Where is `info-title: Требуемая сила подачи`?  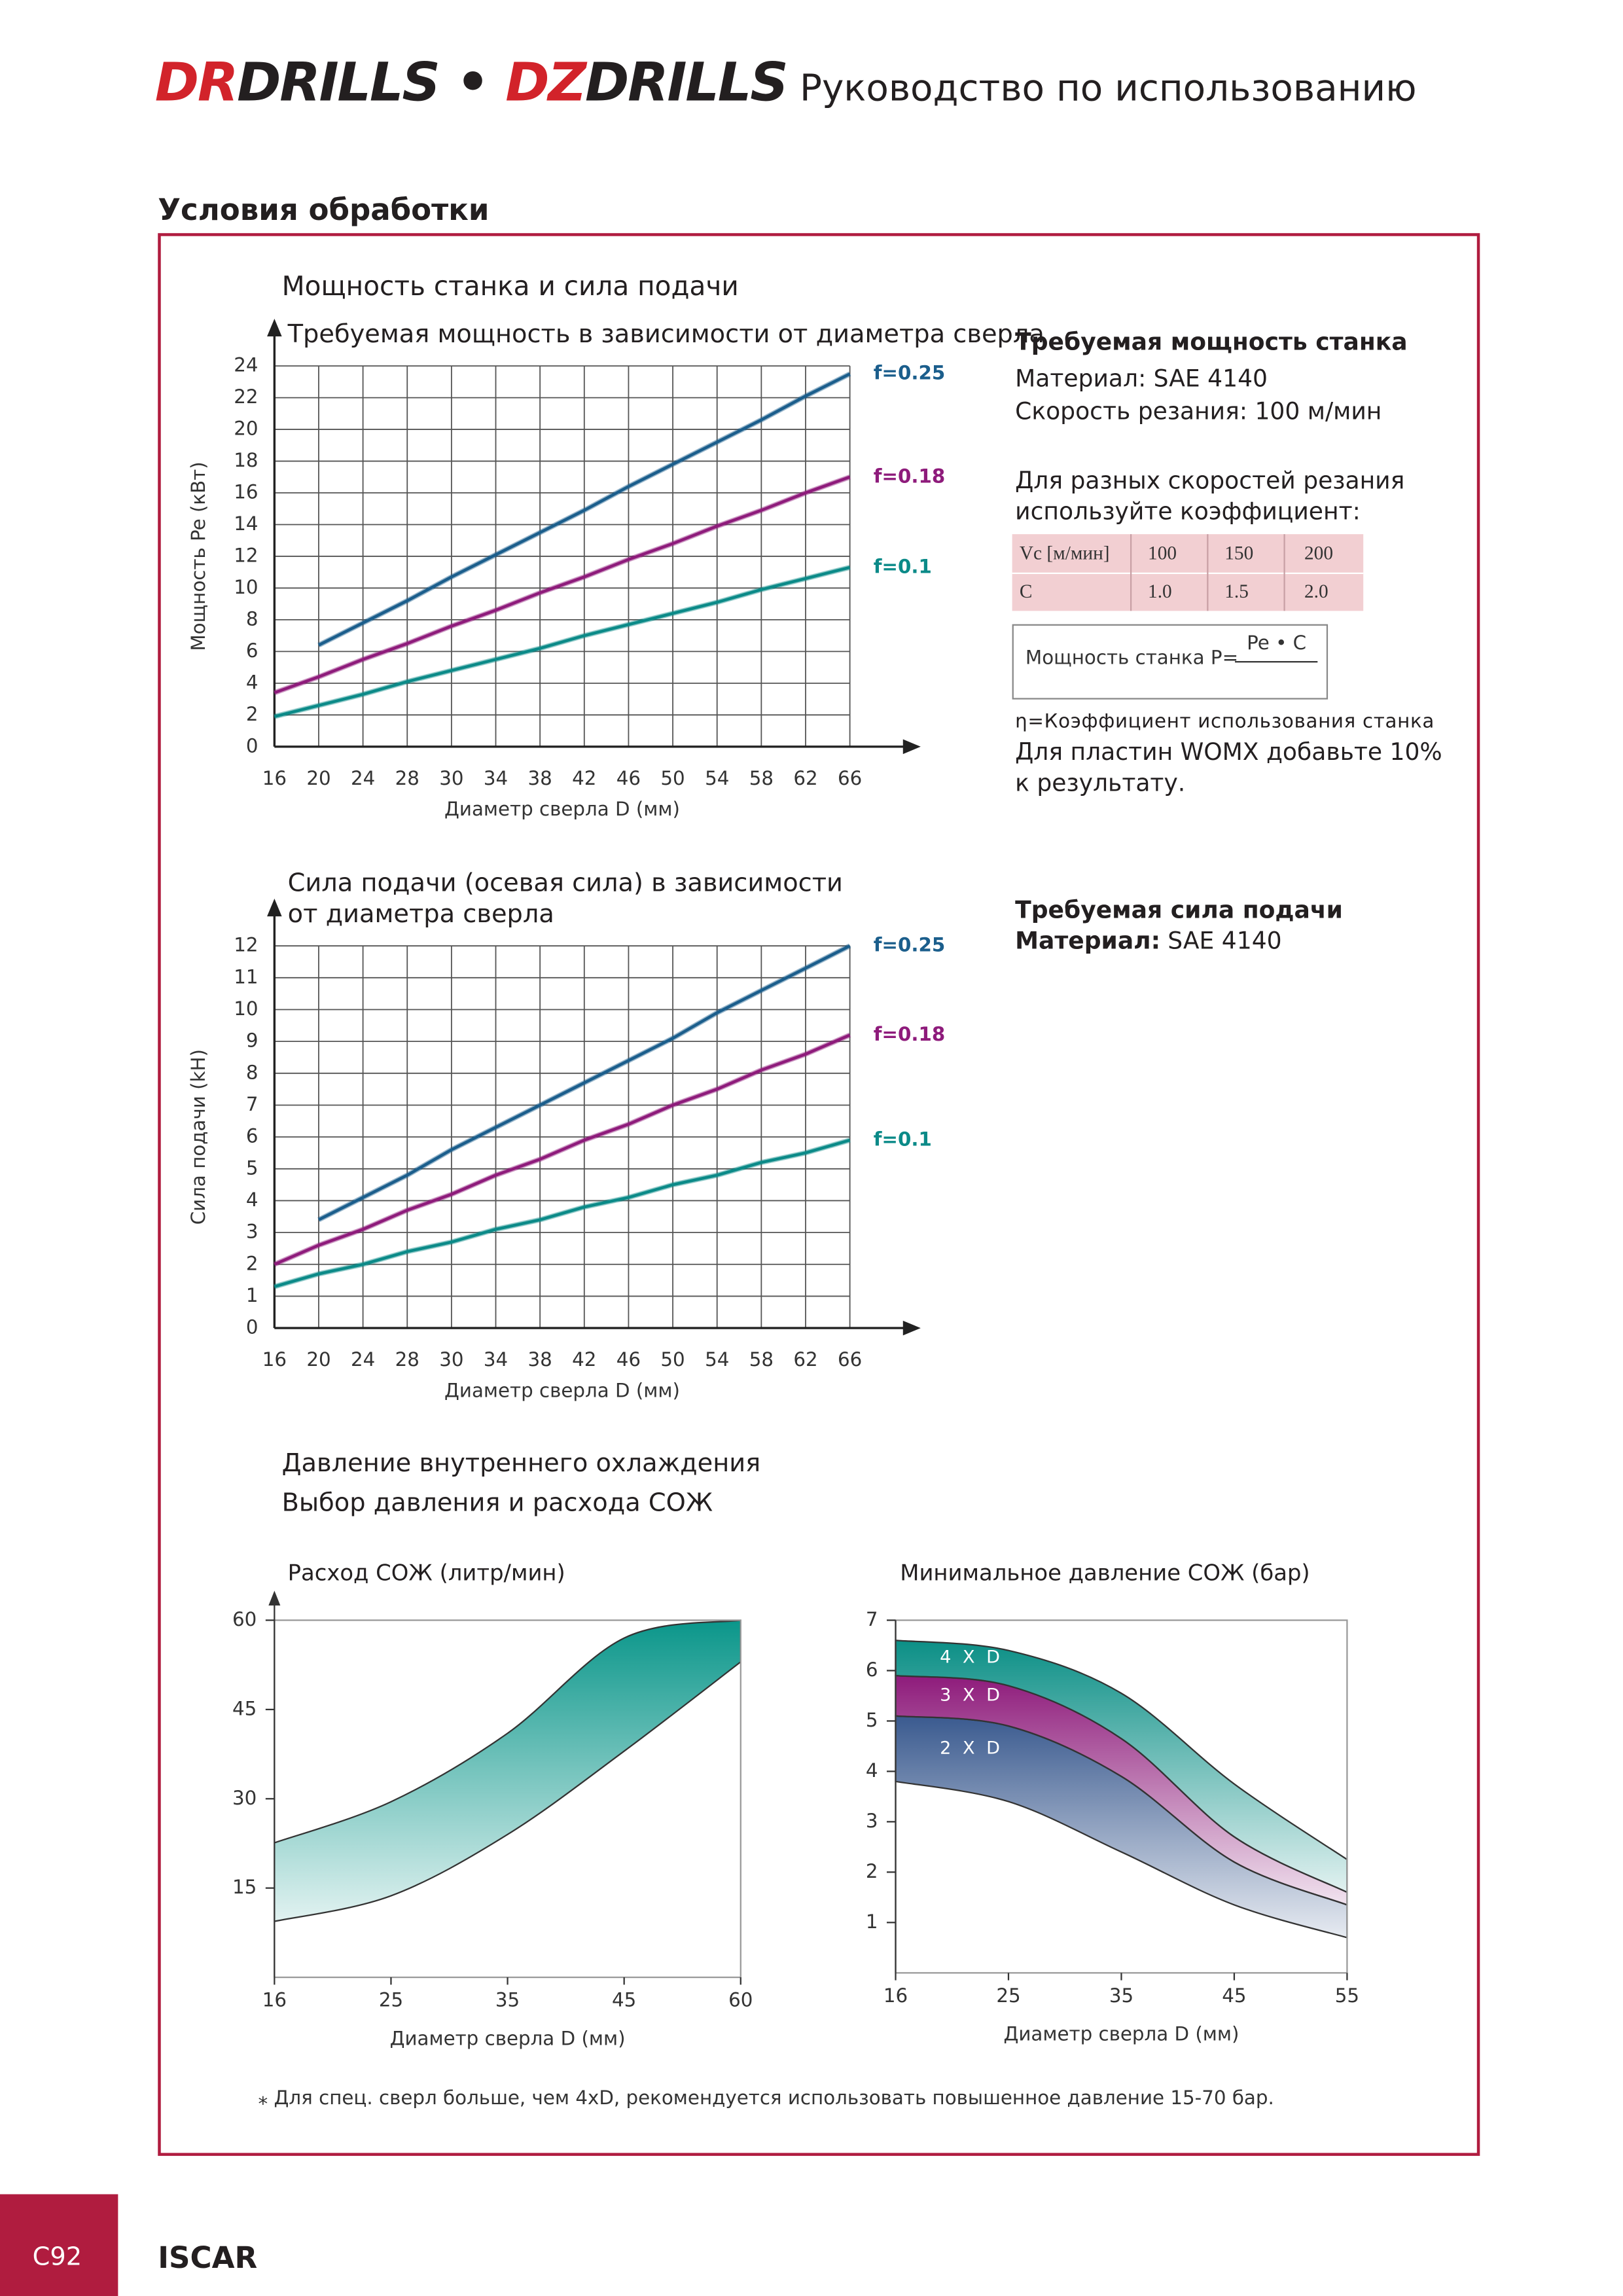 info-title: Требуемая сила подачи is located at coordinates (1179, 909).